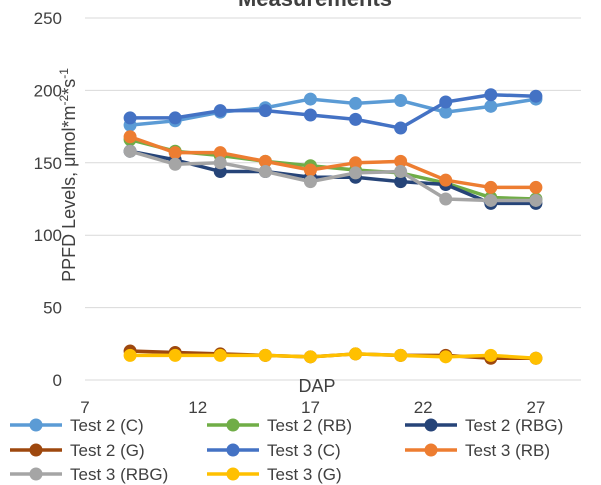 The image size is (601, 485). Describe the element at coordinates (514, 425) in the screenshot. I see `legend-label: Test 2 (RBG)` at that location.